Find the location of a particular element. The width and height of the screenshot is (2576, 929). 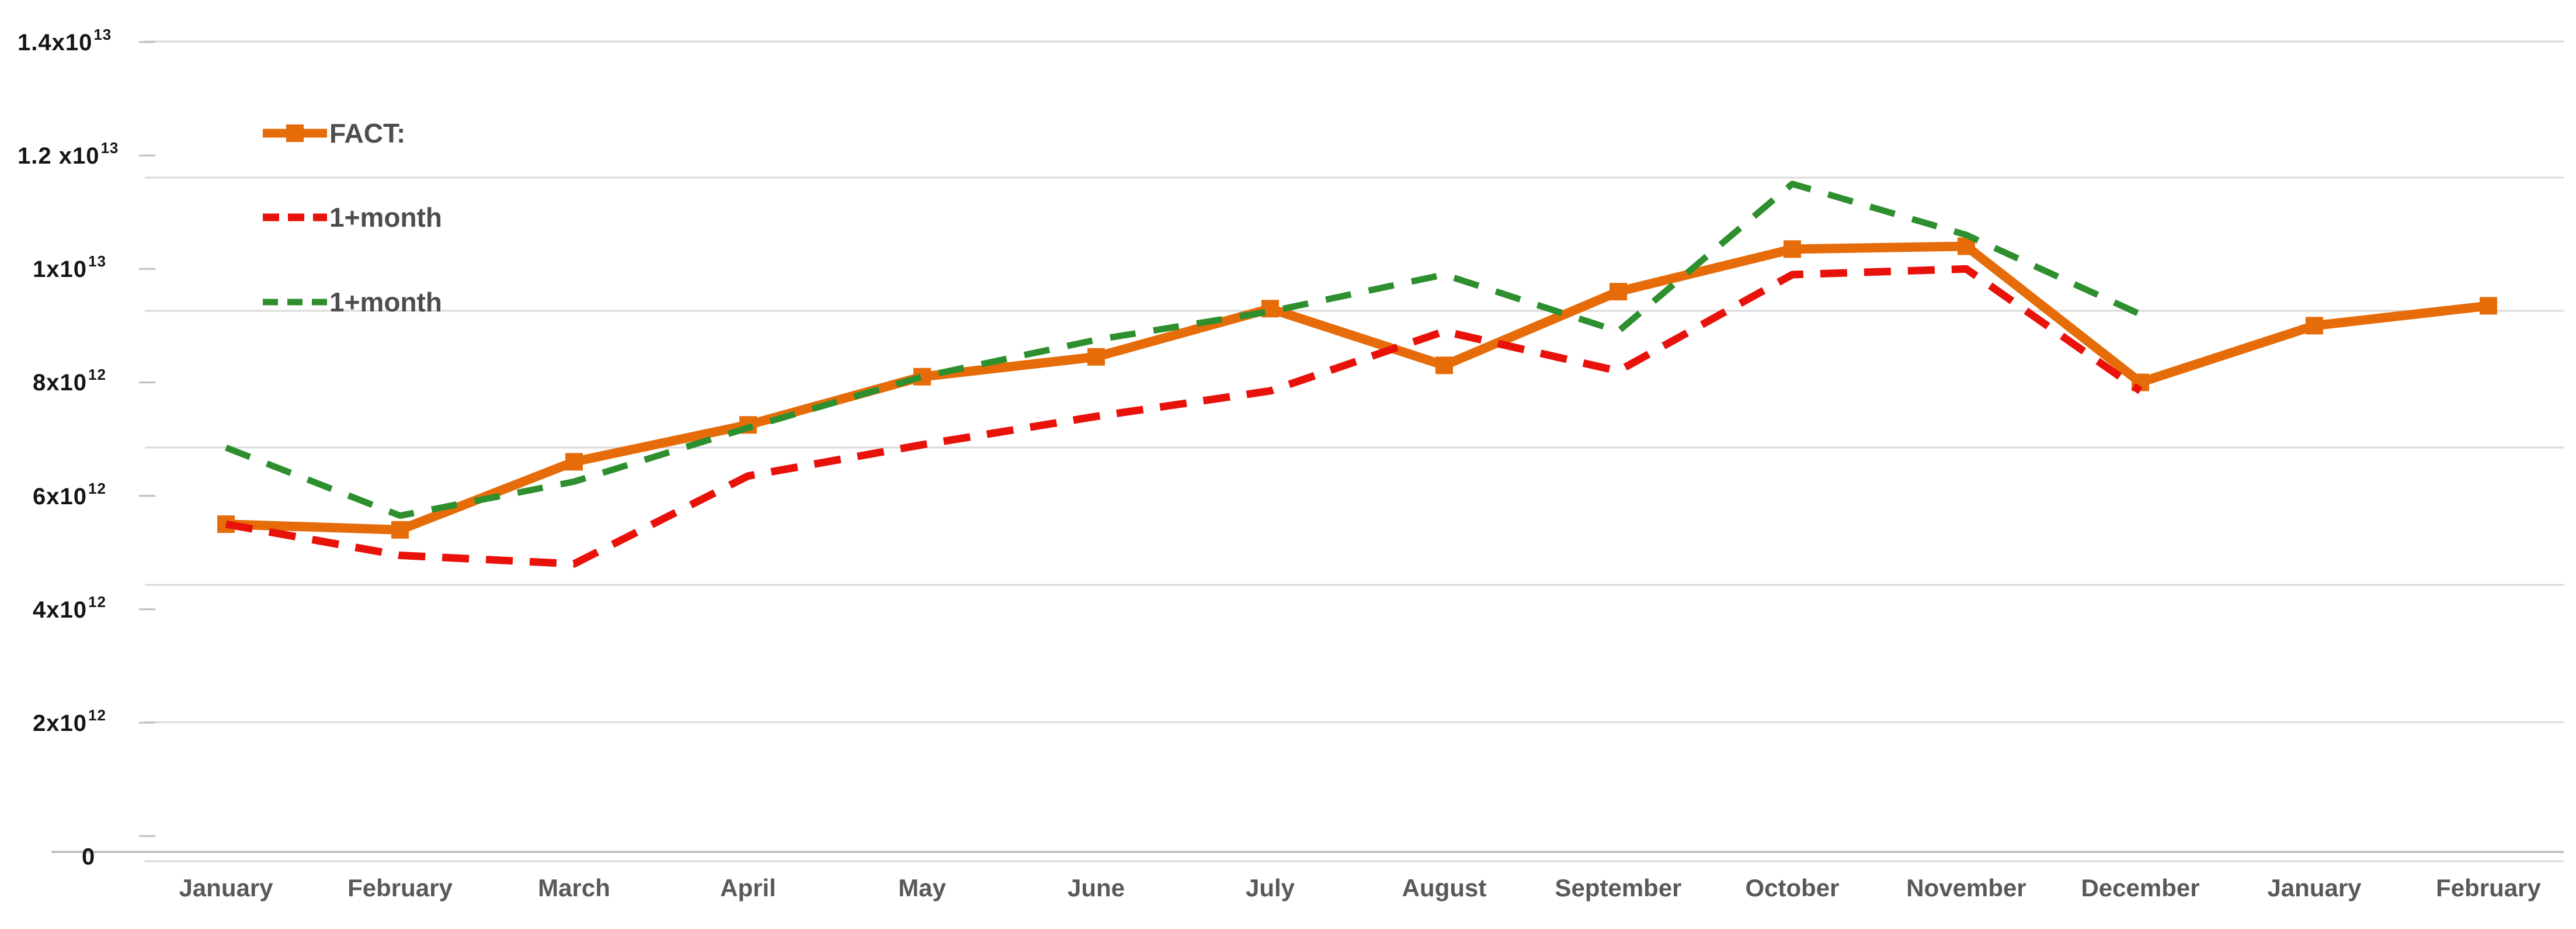

legend-label-forecast-red: 1+month is located at coordinates (386, 217).